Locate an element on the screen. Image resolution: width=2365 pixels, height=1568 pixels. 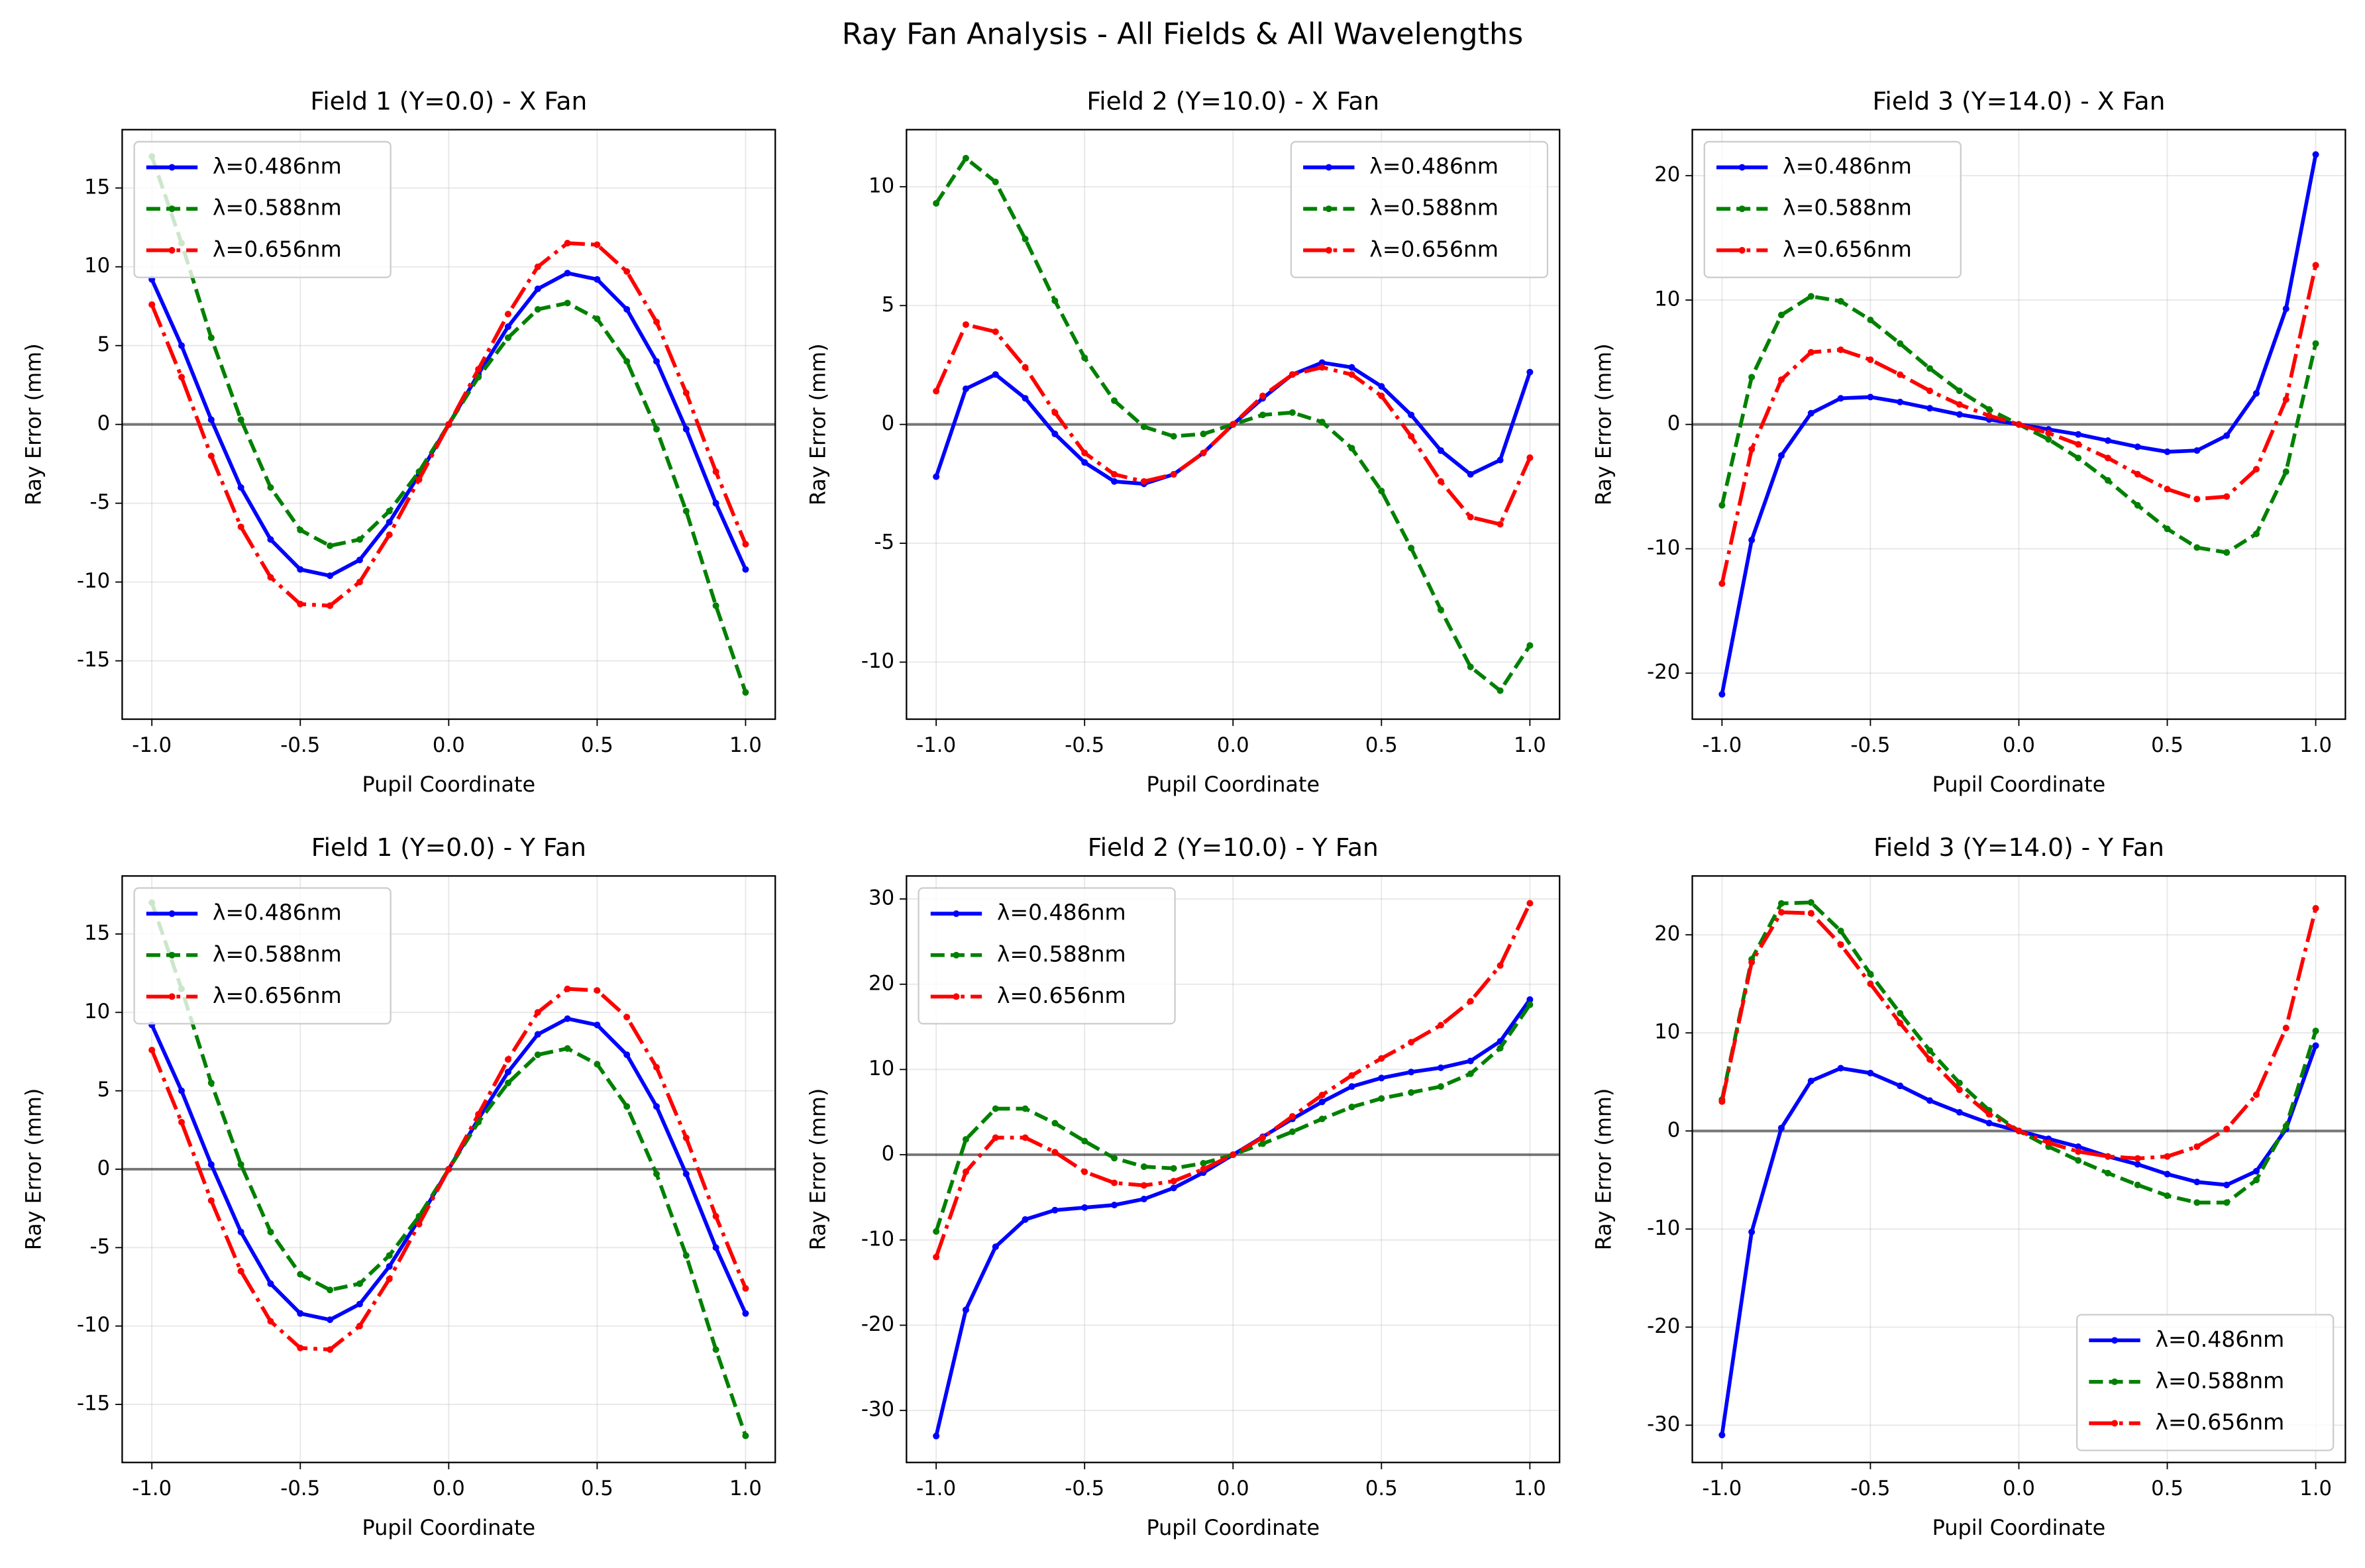
y-tick-label: 15 is located at coordinates (97, 933).